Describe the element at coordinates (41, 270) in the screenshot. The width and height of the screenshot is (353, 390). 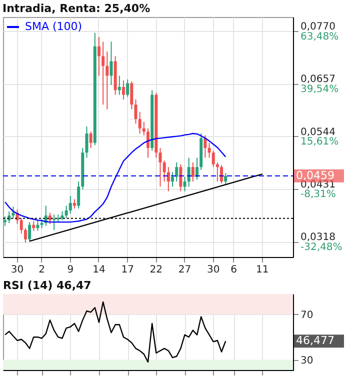
I see `x-tick-label: 2` at that location.